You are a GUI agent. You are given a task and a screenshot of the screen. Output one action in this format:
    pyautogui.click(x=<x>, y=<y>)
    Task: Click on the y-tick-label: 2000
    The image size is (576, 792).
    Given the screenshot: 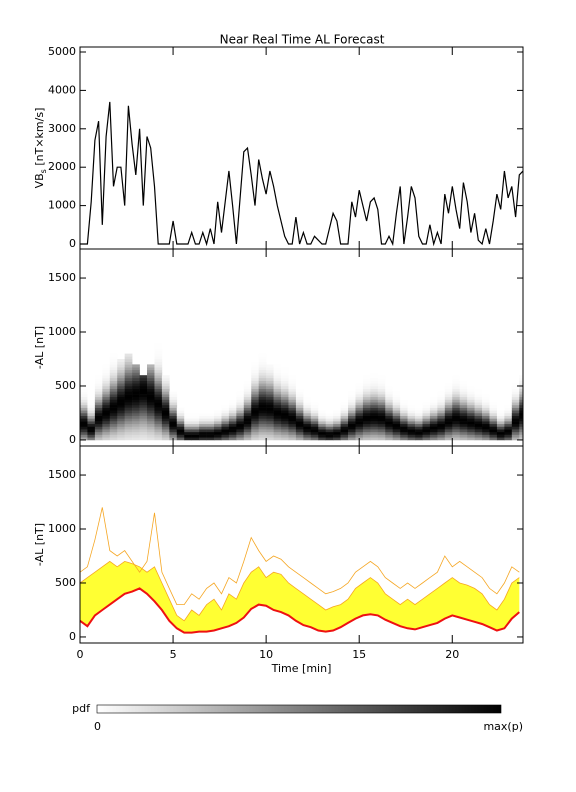 What is the action you would take?
    pyautogui.click(x=62, y=166)
    